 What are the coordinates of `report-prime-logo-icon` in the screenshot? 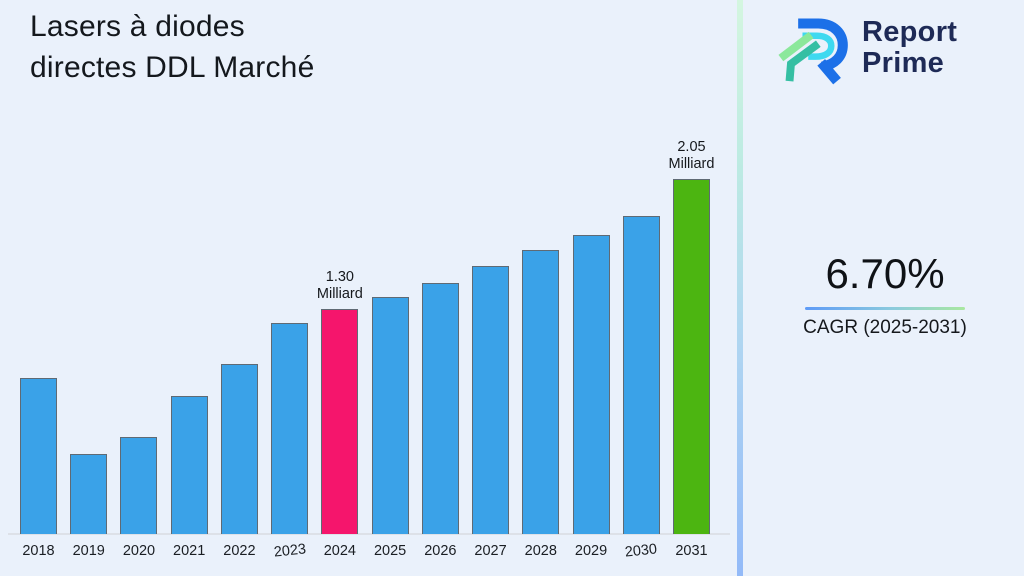 It's located at (813, 51).